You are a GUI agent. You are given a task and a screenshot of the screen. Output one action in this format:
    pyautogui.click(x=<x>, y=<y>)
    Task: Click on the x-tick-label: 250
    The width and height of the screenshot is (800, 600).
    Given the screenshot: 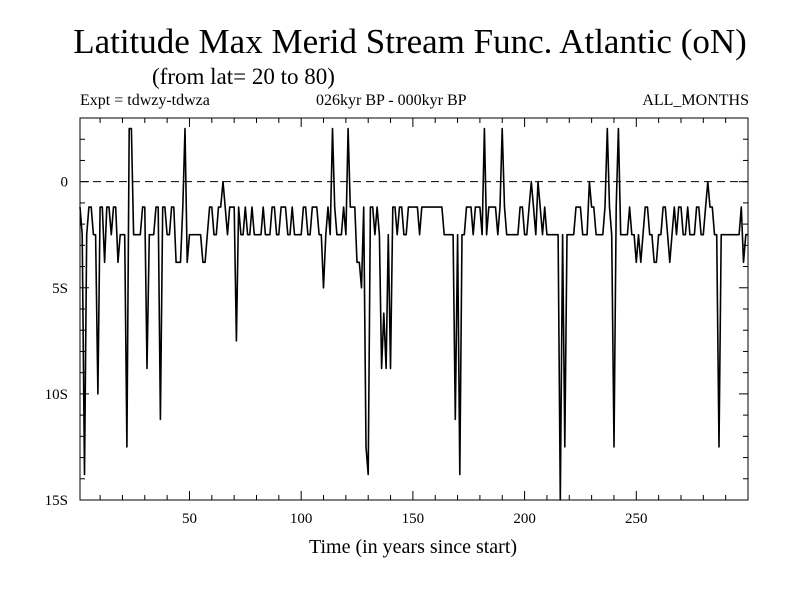 What is the action you would take?
    pyautogui.click(x=636, y=519)
    